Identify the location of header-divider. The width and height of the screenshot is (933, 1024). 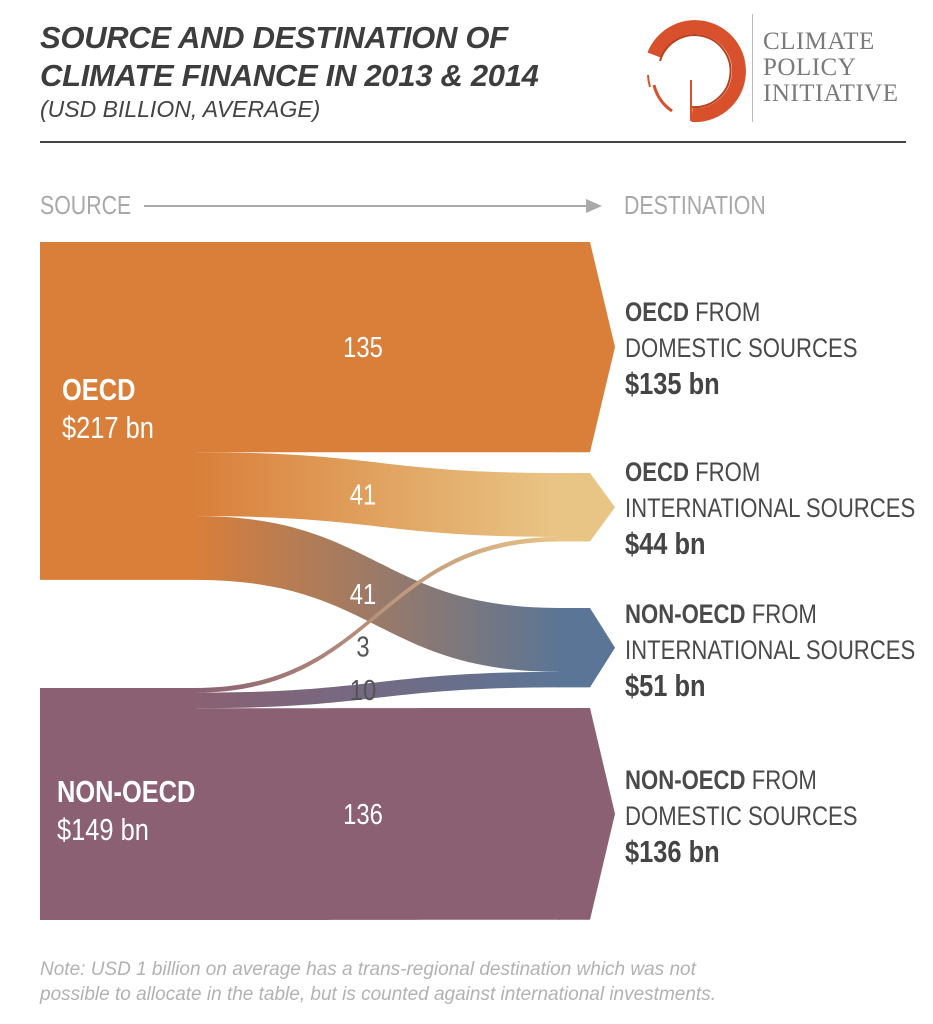
(473, 142).